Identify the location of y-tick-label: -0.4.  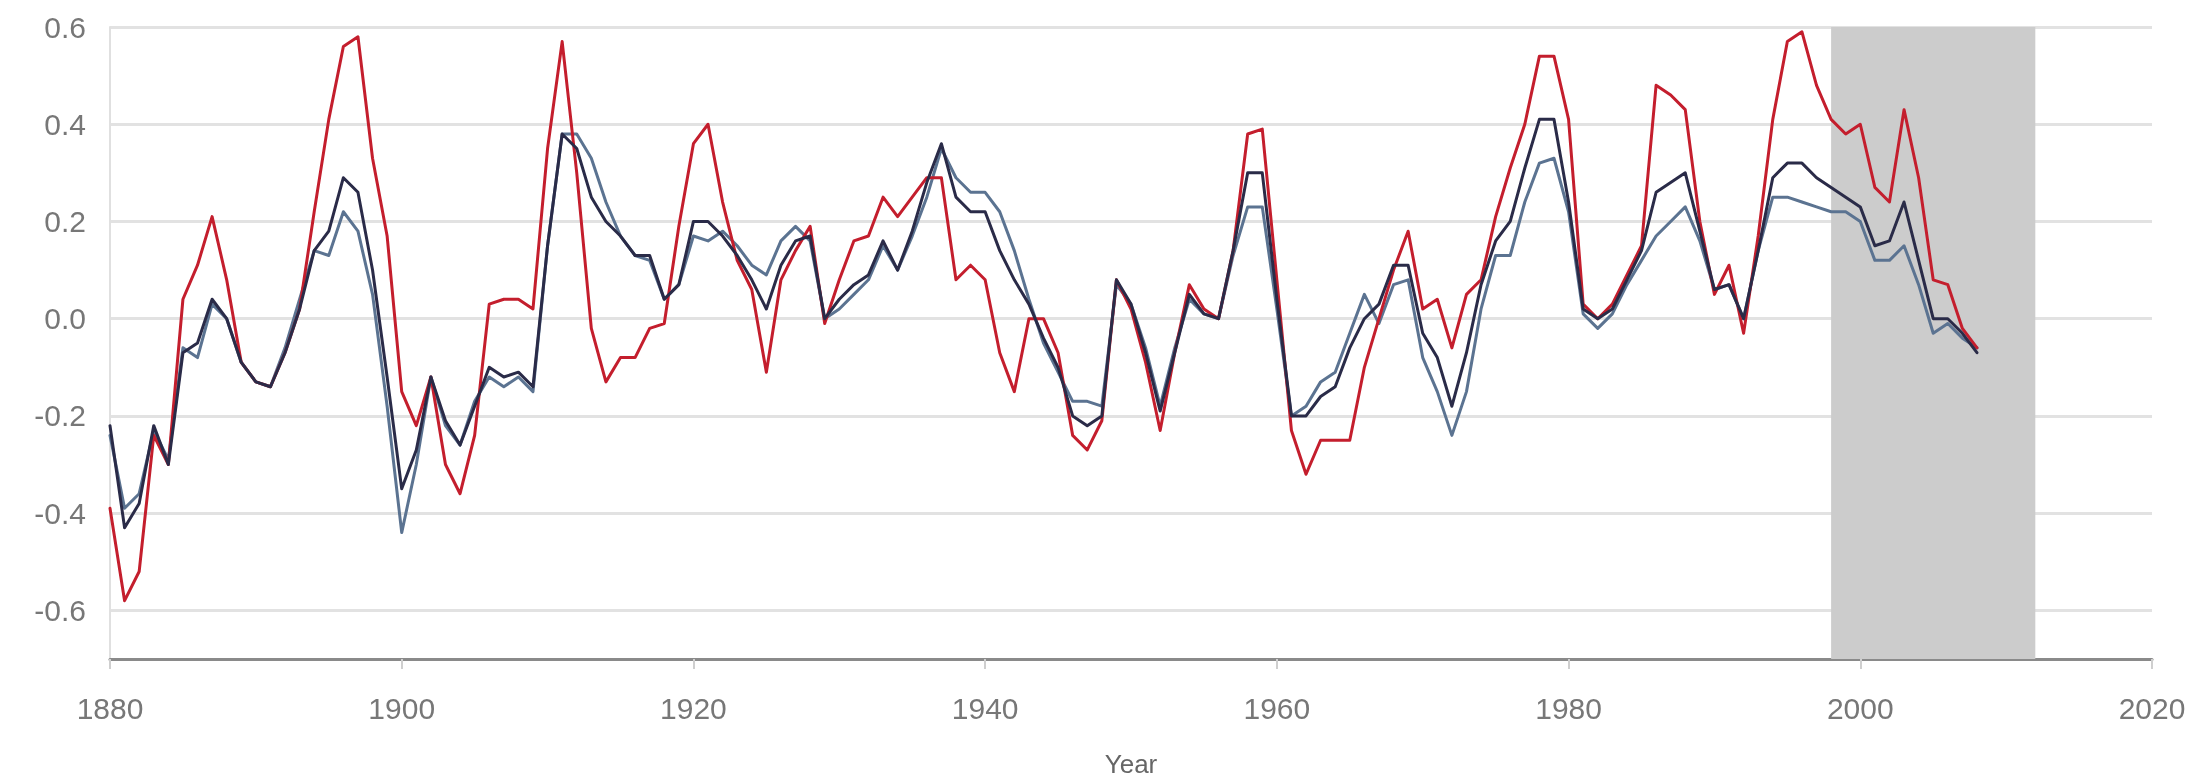
(60, 513).